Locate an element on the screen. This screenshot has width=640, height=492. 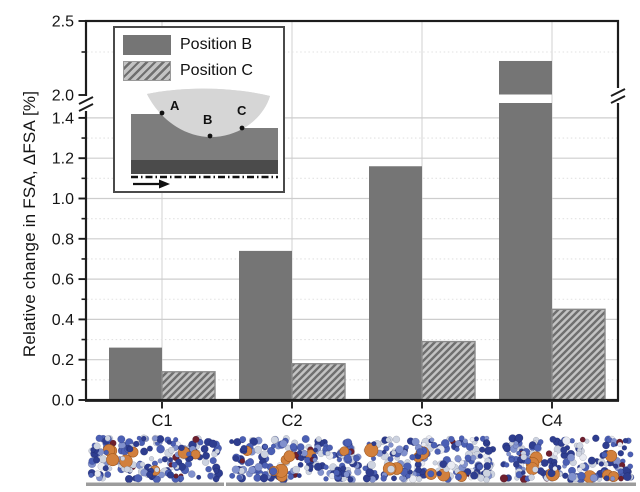
legend-label-position-c: Position C is located at coordinates (216, 70).